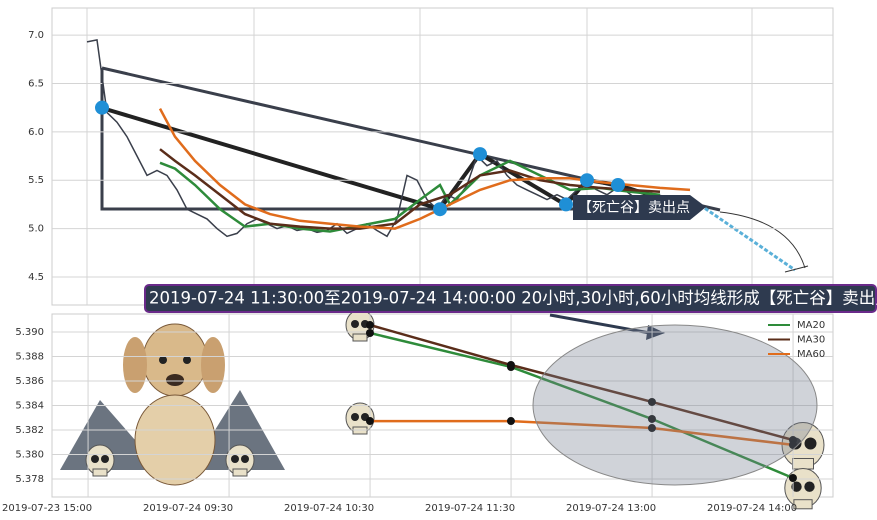 The image size is (877, 520). What do you see at coordinates (611, 508) in the screenshot?
I see `x-tick-label: 2019-07-24 13:00` at bounding box center [611, 508].